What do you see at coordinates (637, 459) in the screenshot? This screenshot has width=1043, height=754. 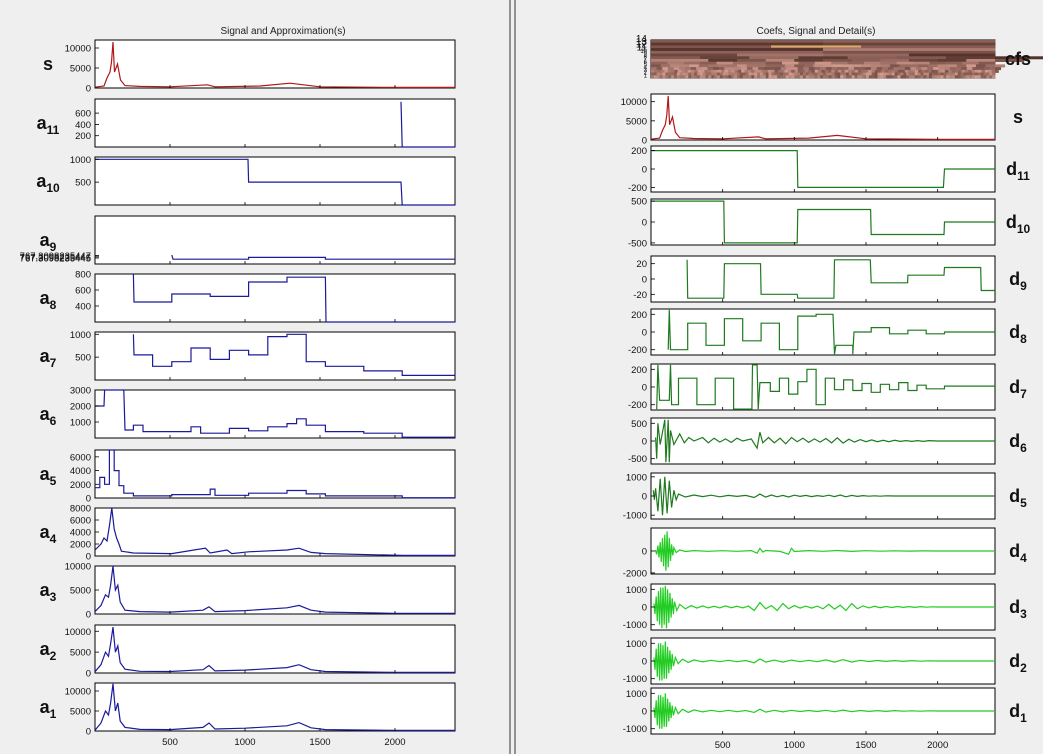 I see `y-tick-label: -500` at bounding box center [637, 459].